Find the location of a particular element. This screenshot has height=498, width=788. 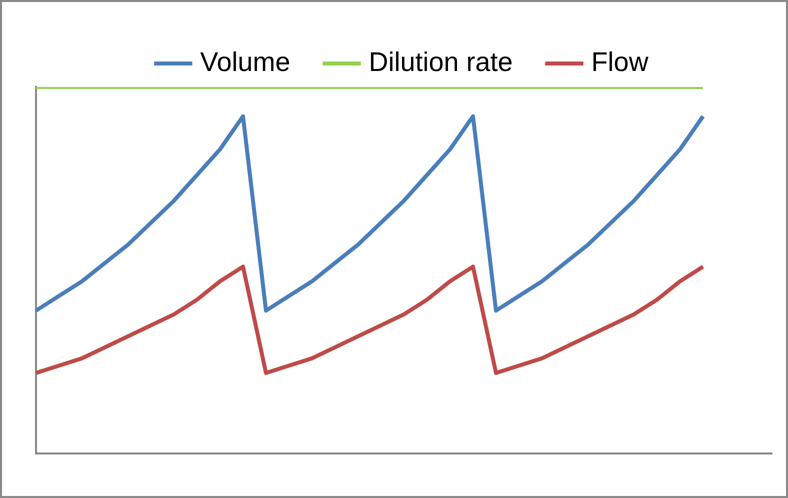

legend-label: Dilution rate is located at coordinates (440, 61).